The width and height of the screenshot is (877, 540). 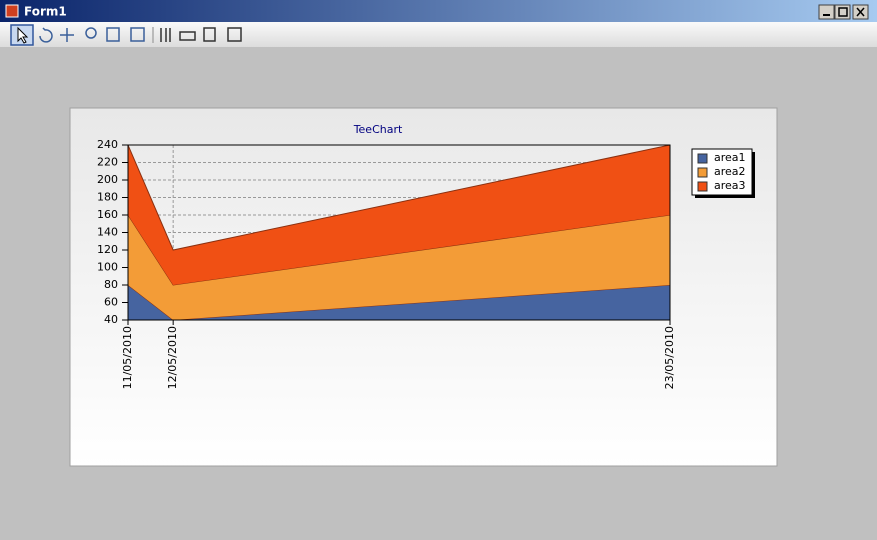 I want to click on y-tick-label: 60, so click(x=111, y=302).